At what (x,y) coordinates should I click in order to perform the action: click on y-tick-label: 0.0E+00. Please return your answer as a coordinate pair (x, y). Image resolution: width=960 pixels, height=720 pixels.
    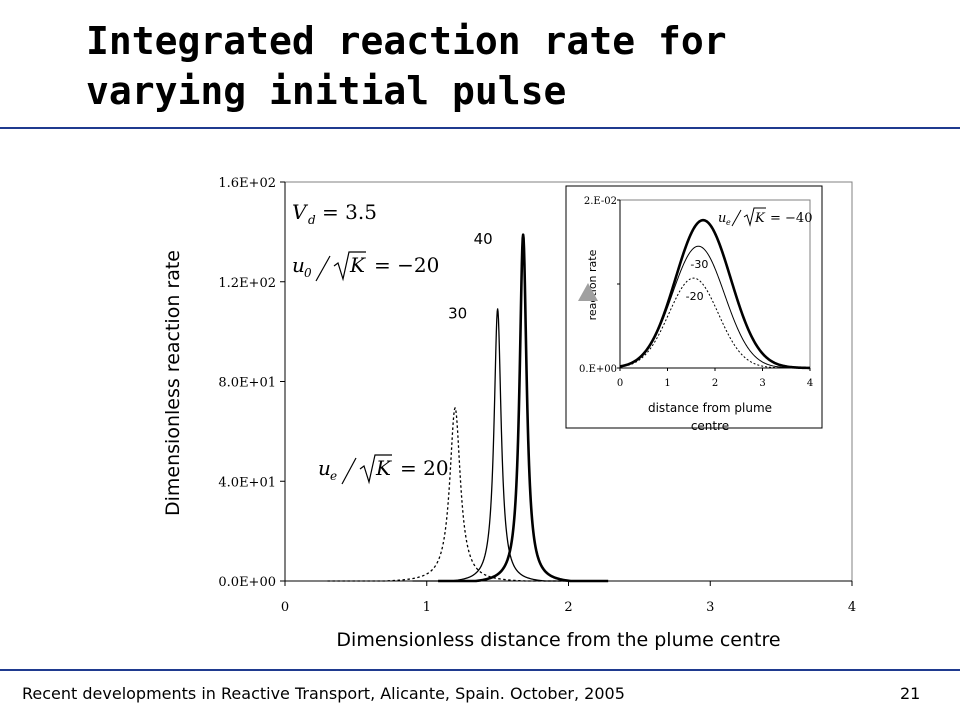
    Looking at the image, I should click on (247, 582).